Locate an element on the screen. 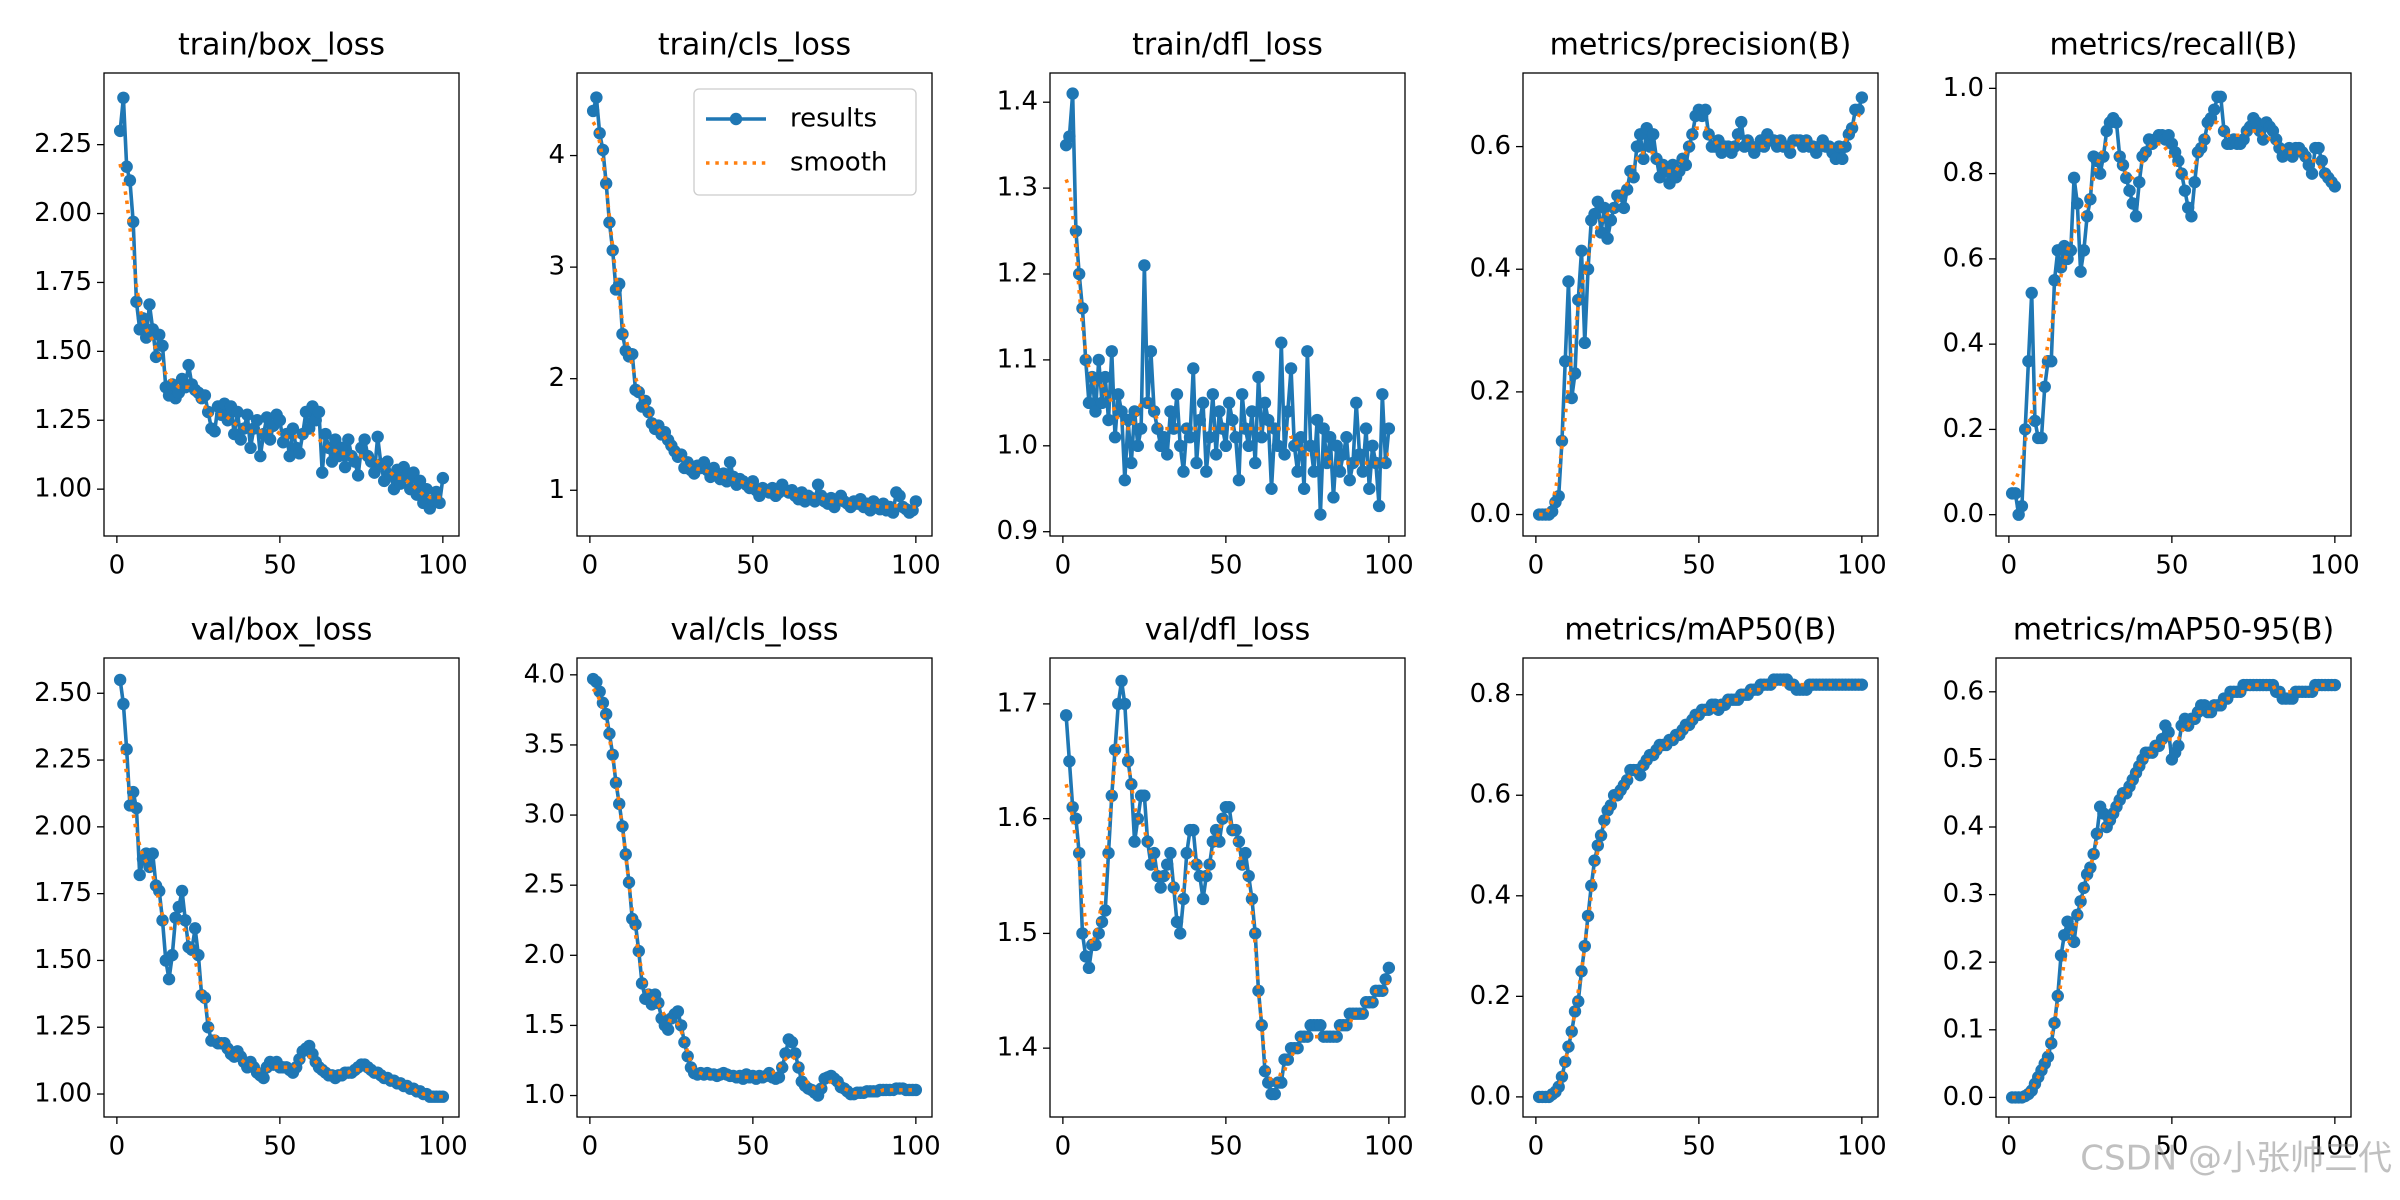 This screenshot has height=1200, width=2400. axes-frame is located at coordinates (2173, 304).